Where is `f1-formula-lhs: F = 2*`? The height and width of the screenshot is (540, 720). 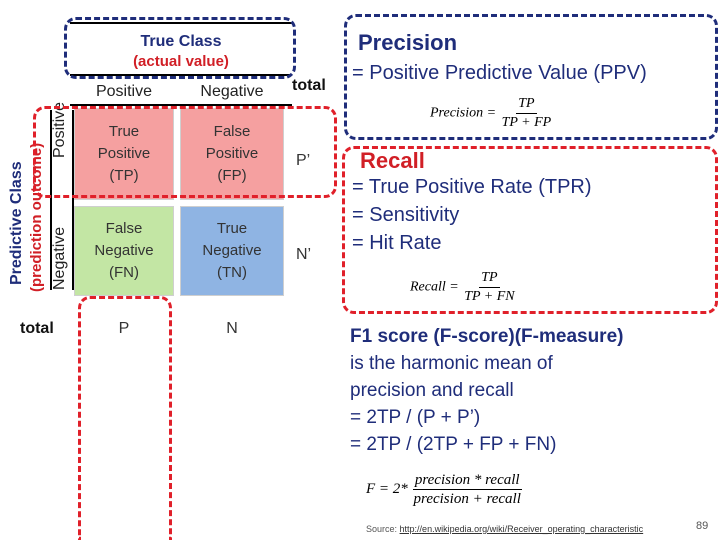
f1-formula-lhs: F = 2* is located at coordinates (387, 488).